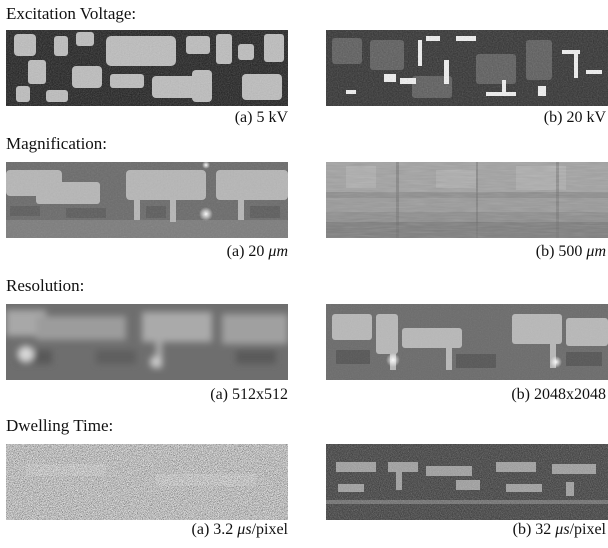 Image resolution: width=608 pixels, height=548 pixels. What do you see at coordinates (467, 200) in the screenshot?
I see `sem-image-500um` at bounding box center [467, 200].